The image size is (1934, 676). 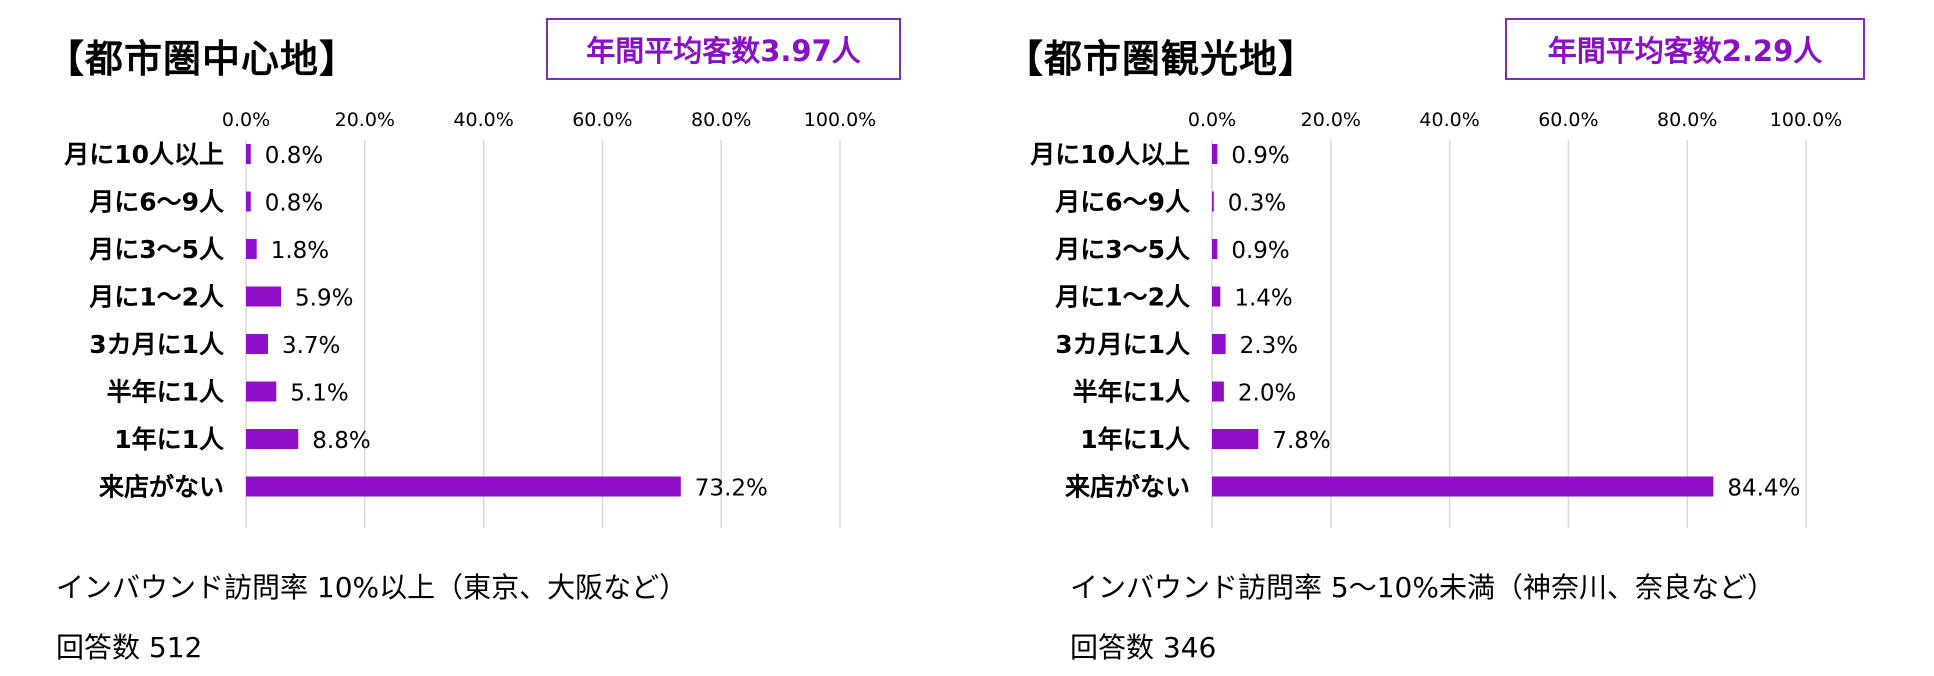 What do you see at coordinates (129, 647) in the screenshot?
I see `response-count-note: 回答数 512` at bounding box center [129, 647].